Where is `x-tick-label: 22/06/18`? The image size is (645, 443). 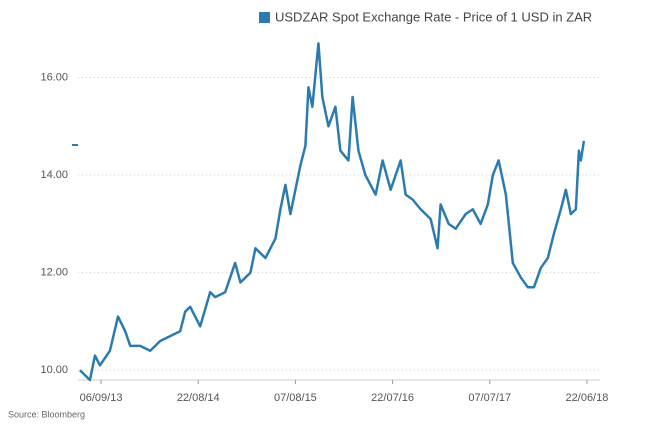 x-tick-label: 22/06/18 is located at coordinates (587, 398).